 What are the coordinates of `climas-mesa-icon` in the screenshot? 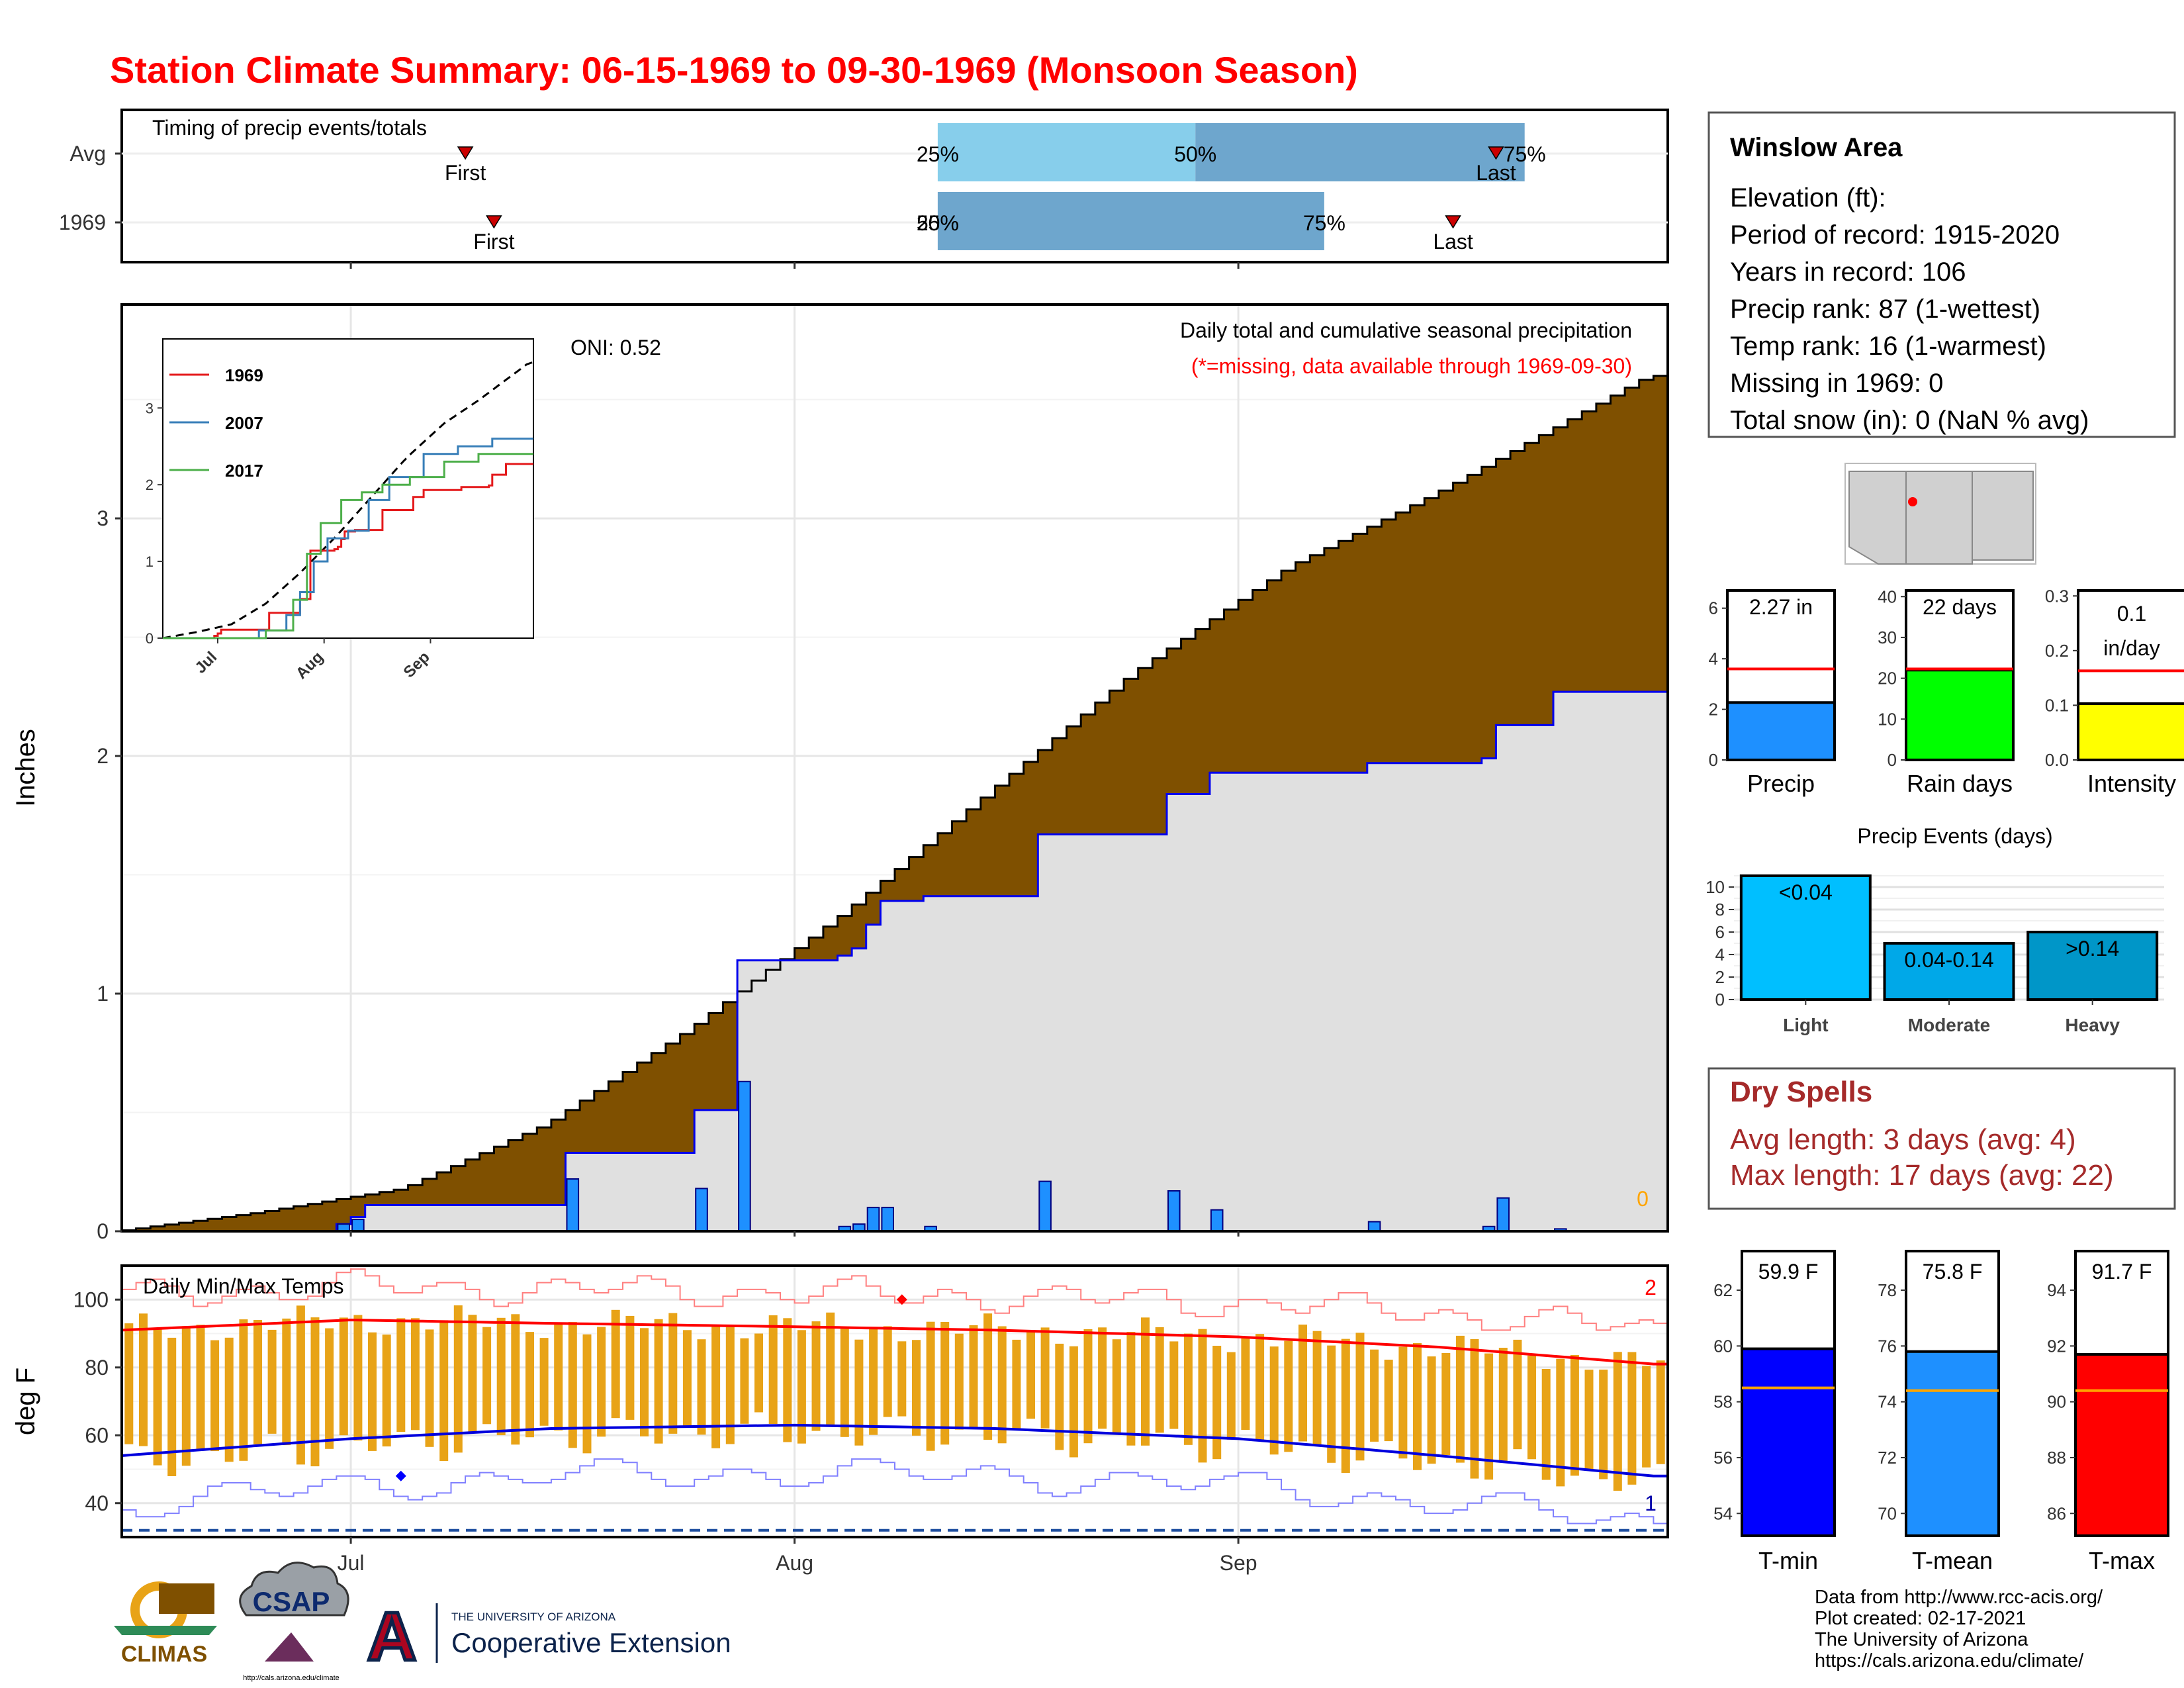 It's located at (187, 1598).